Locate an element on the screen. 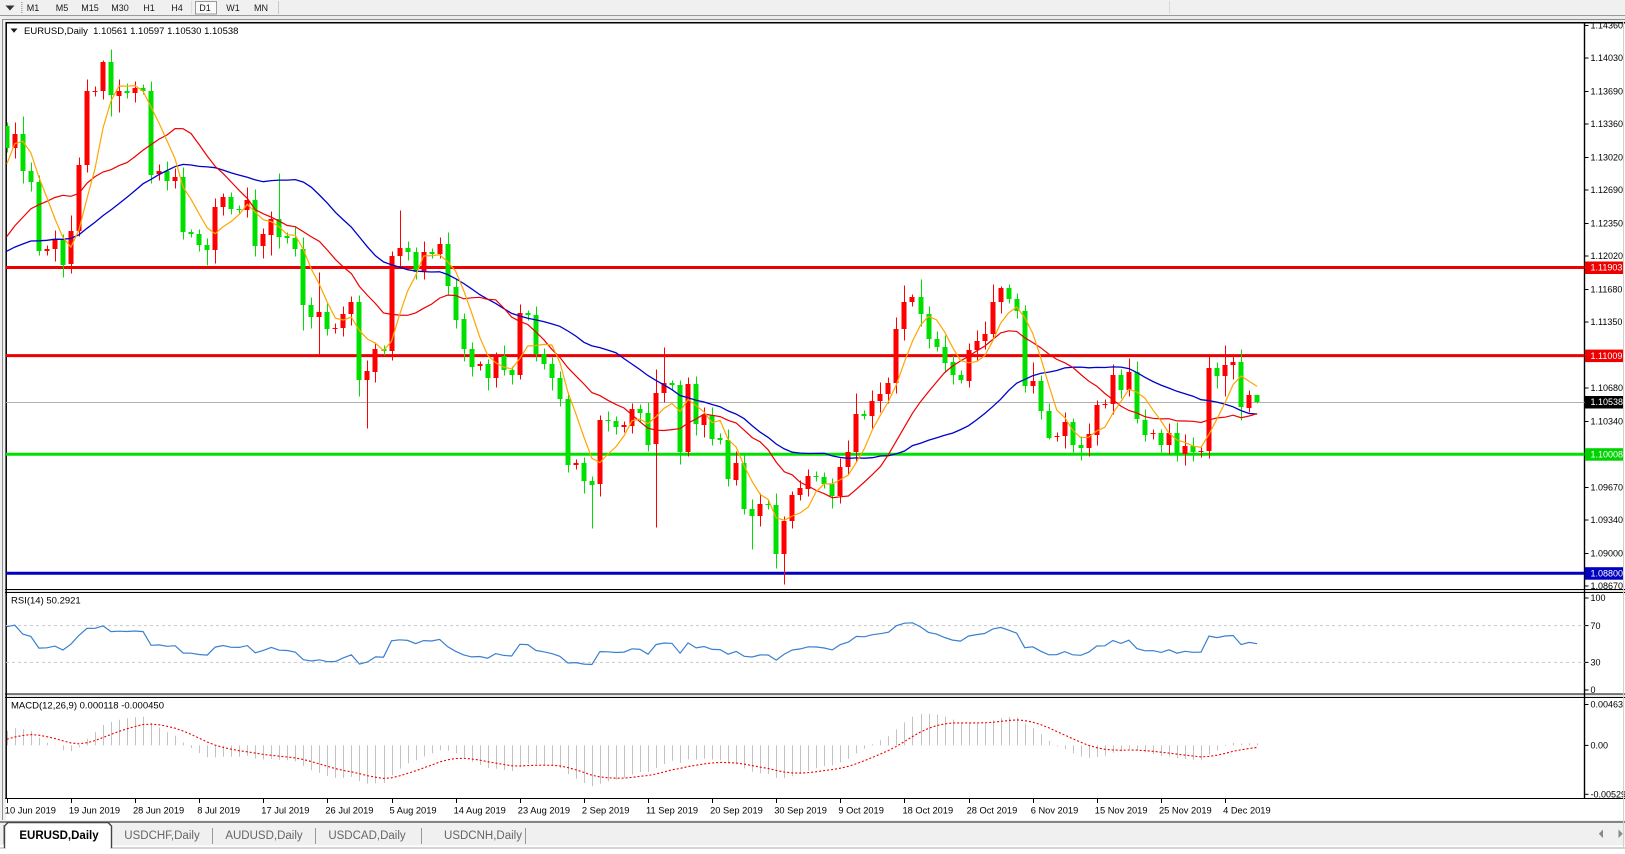 The height and width of the screenshot is (854, 1625). svg-text: 1.14360 is located at coordinates (1607, 26).